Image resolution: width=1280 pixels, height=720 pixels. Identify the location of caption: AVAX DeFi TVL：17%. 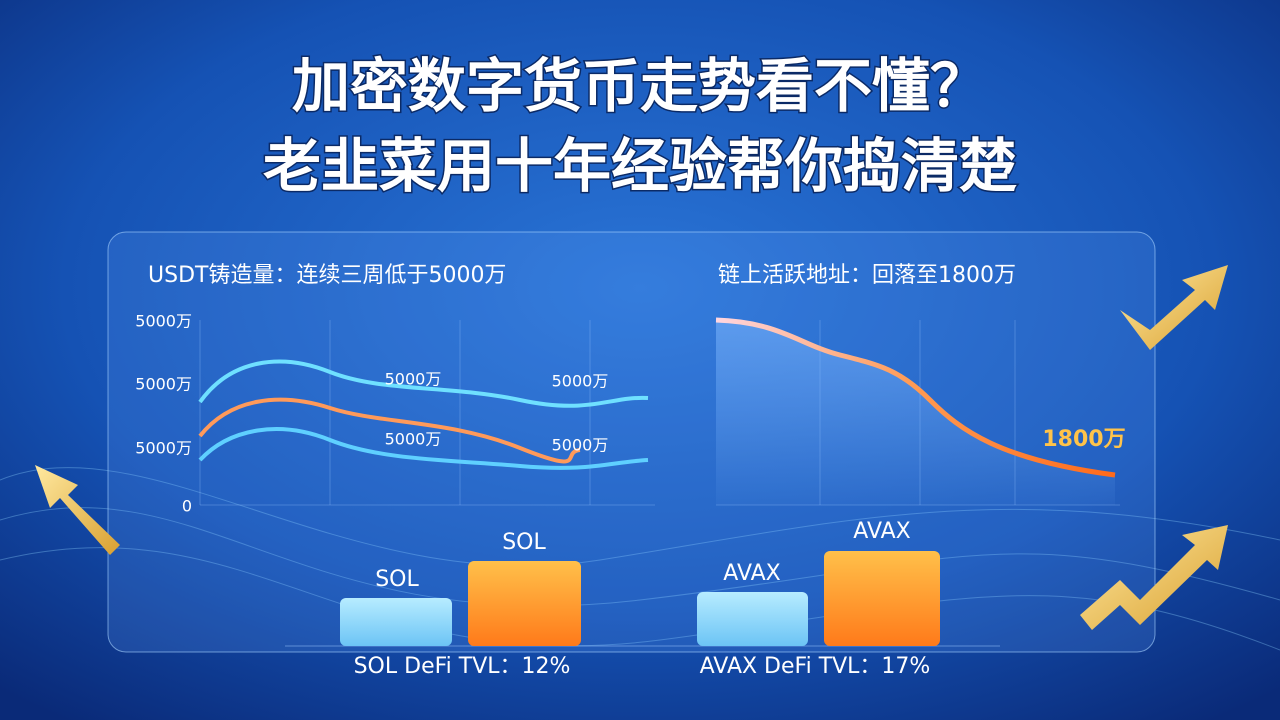
(815, 666).